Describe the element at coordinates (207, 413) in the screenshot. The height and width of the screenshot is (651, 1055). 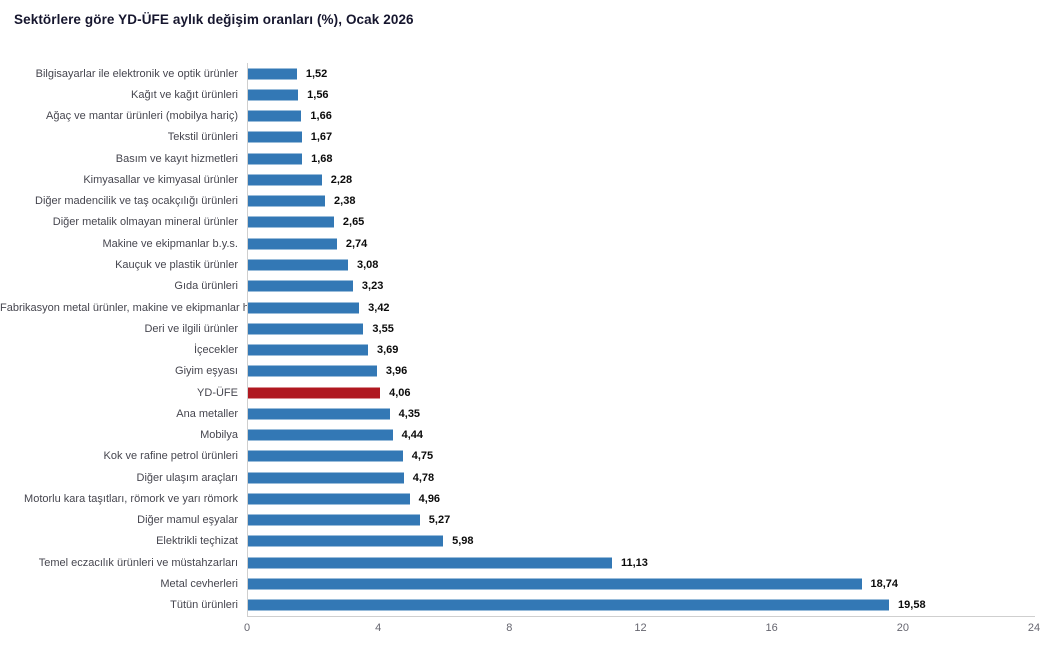
I see `category-label: Ana metaller` at that location.